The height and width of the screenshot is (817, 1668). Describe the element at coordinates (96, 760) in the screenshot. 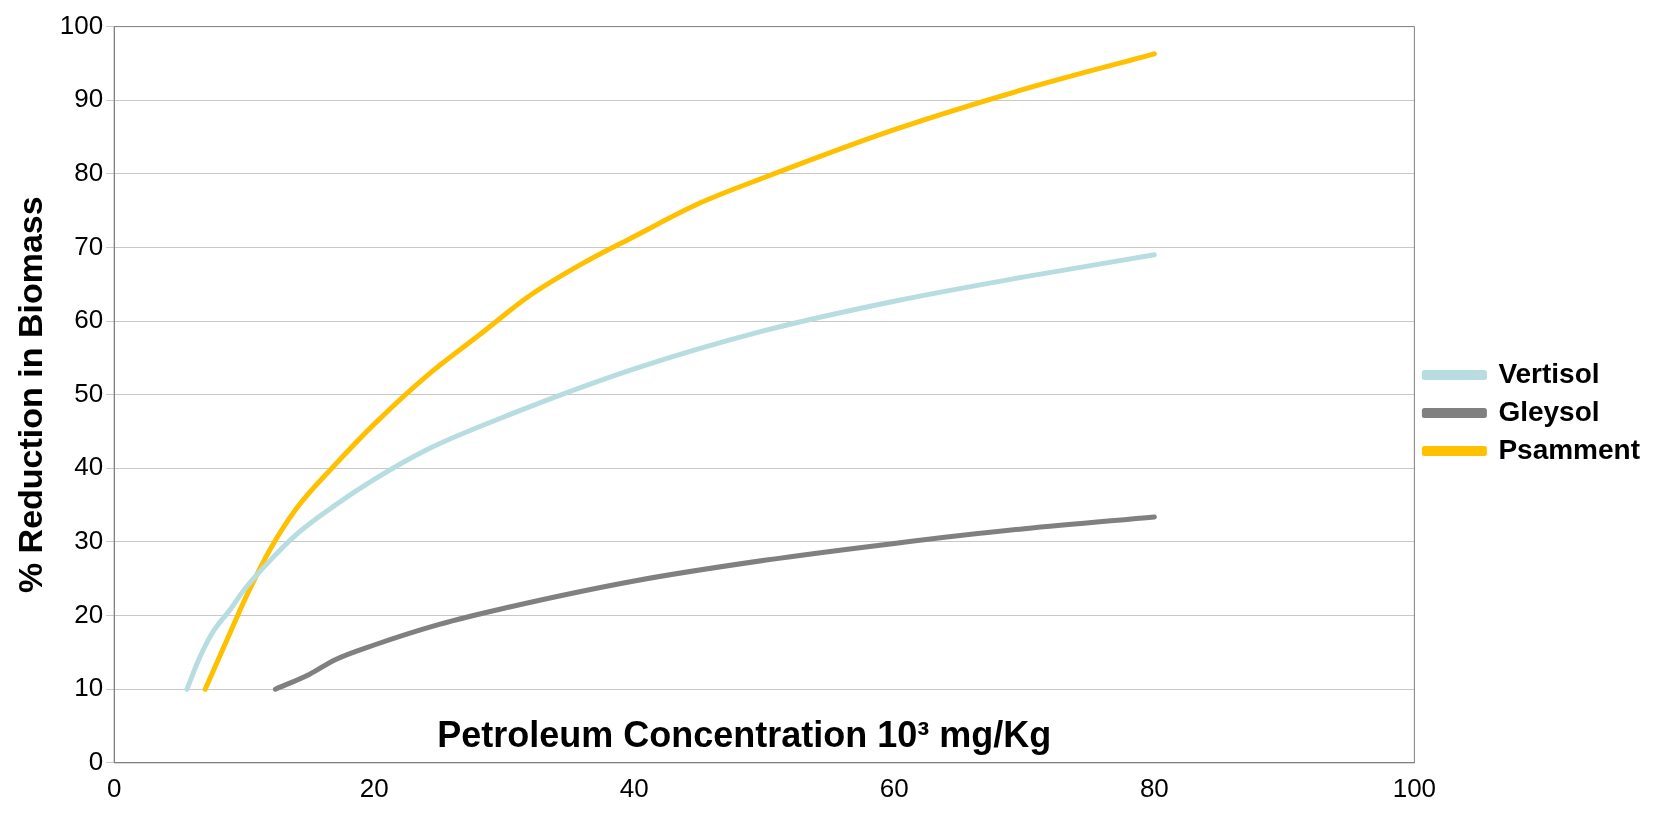

I see `y-tick-label: 0` at that location.